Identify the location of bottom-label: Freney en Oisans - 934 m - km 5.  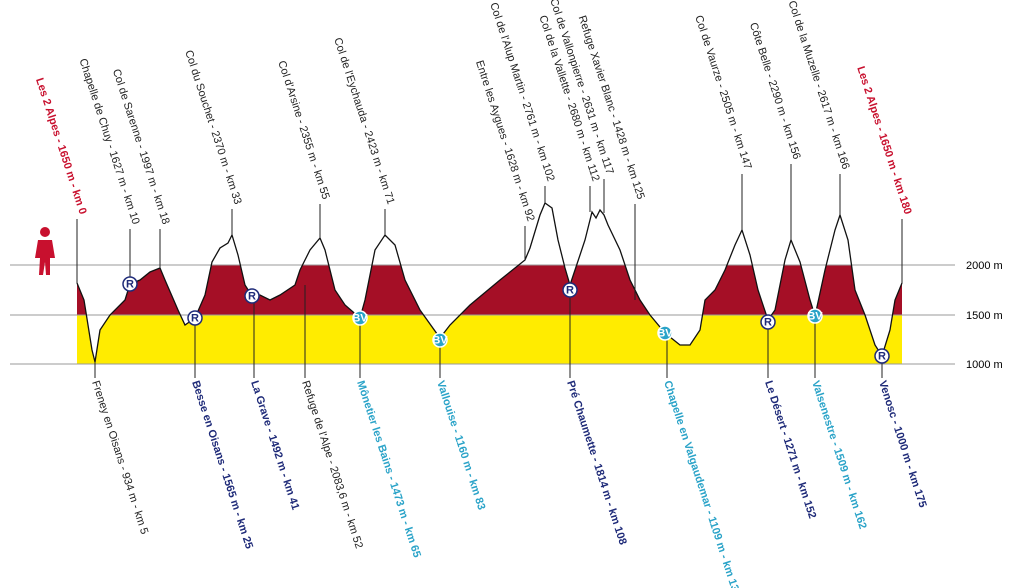
(119, 457).